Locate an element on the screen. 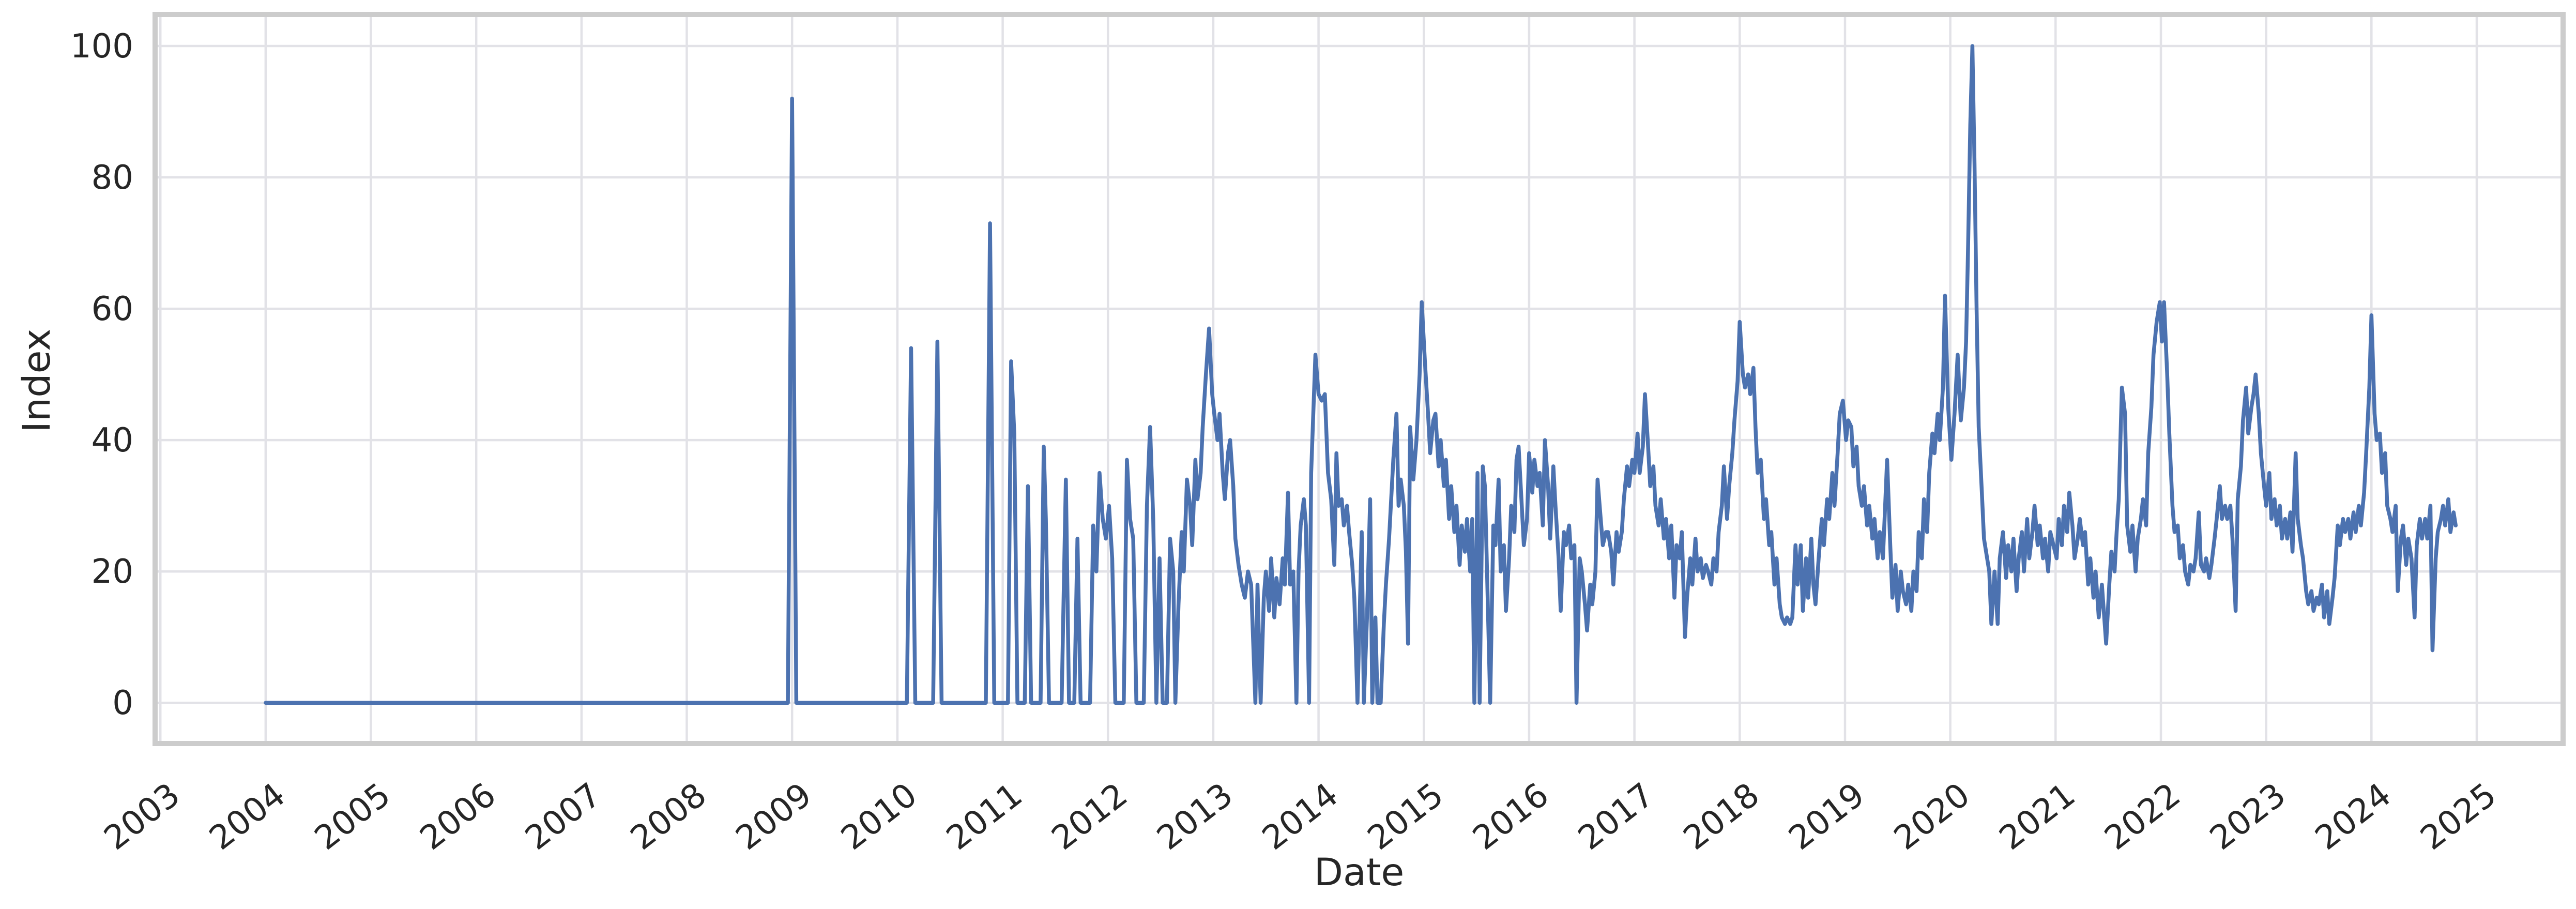 The image size is (2576, 909). x-tick-label: 2006 is located at coordinates (458, 817).